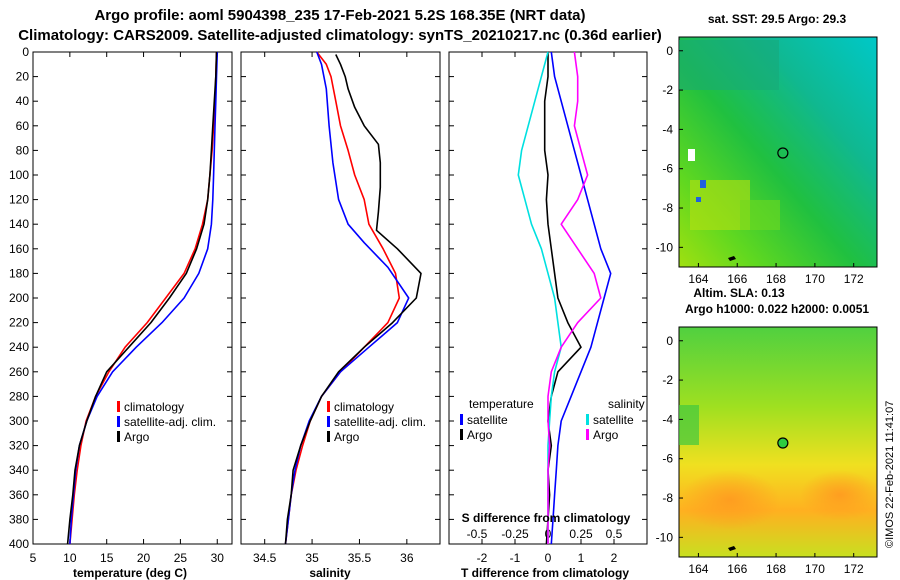 This screenshot has width=900, height=580. I want to click on x-tick-label: 30, so click(218, 558).